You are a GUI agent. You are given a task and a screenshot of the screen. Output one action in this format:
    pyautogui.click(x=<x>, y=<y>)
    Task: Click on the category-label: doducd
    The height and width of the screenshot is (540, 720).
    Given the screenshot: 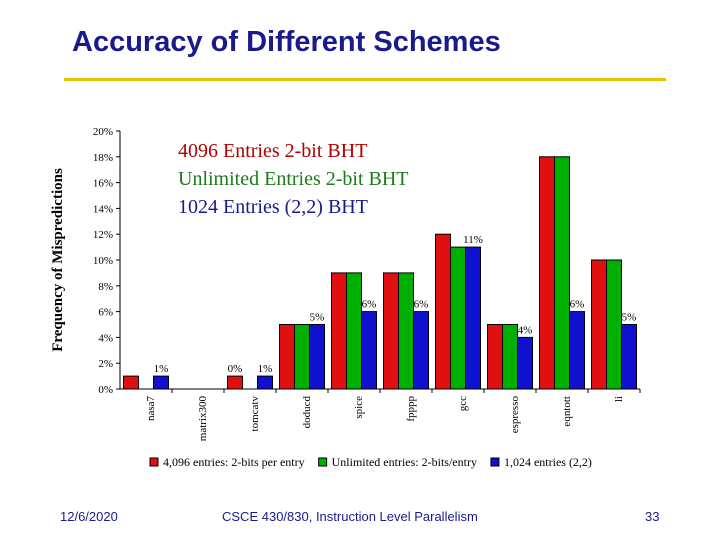 What is the action you would take?
    pyautogui.click(x=307, y=412)
    